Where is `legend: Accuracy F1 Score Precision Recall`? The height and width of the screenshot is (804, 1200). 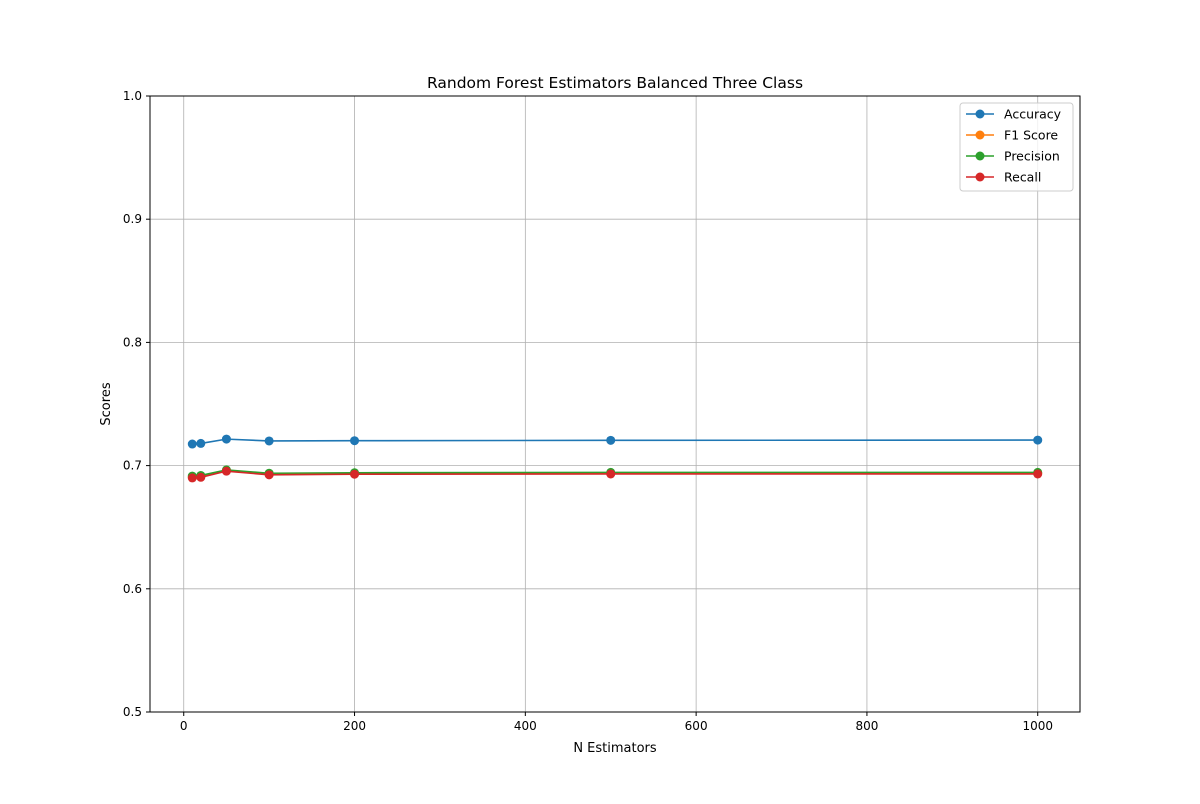
legend: Accuracy F1 Score Precision Recall is located at coordinates (1016, 147).